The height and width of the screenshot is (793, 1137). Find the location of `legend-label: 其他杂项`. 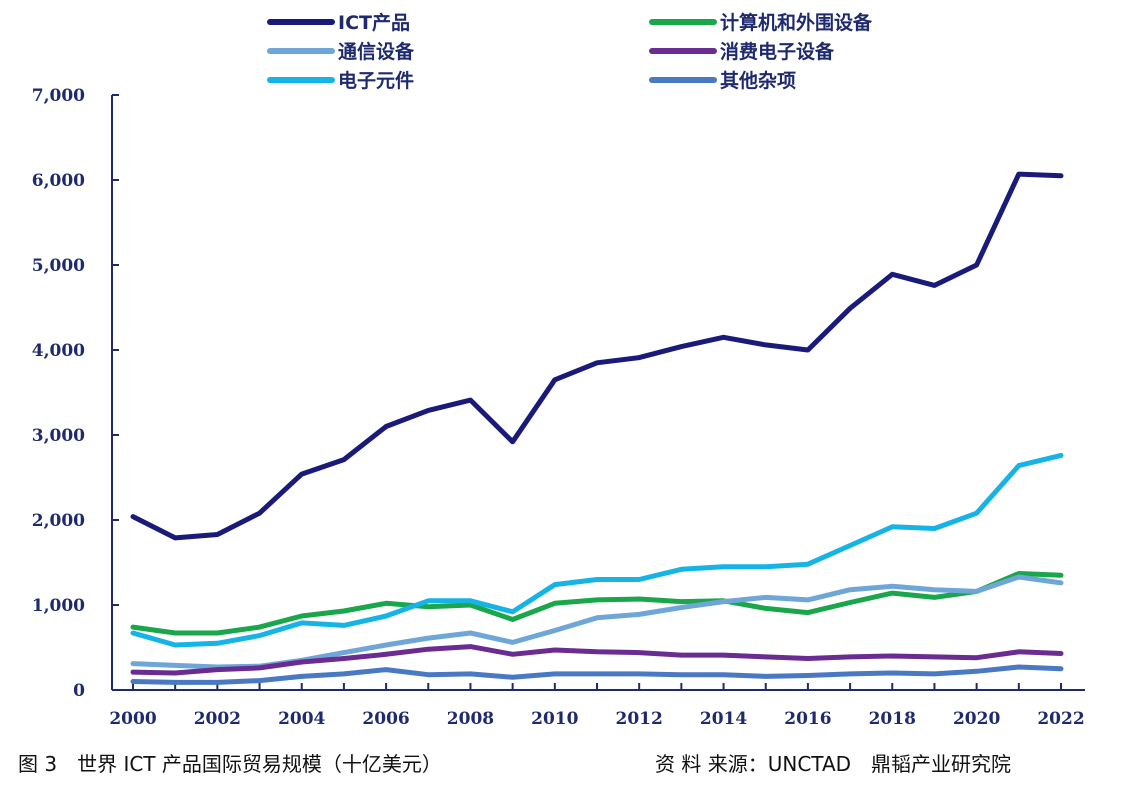

legend-label: 其他杂项 is located at coordinates (758, 80).